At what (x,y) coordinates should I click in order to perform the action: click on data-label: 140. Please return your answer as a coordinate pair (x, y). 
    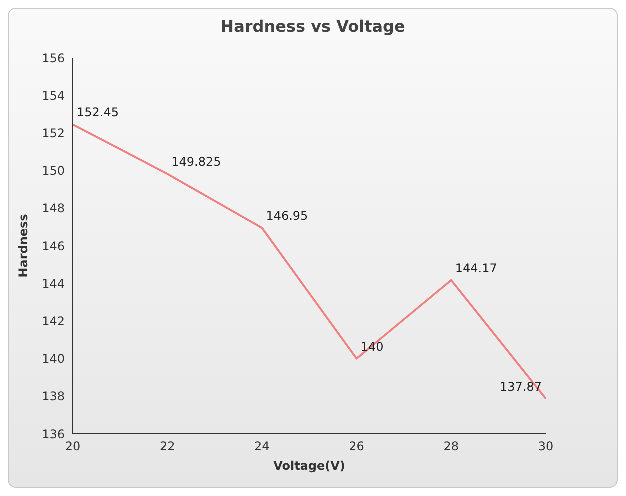
    Looking at the image, I should click on (372, 347).